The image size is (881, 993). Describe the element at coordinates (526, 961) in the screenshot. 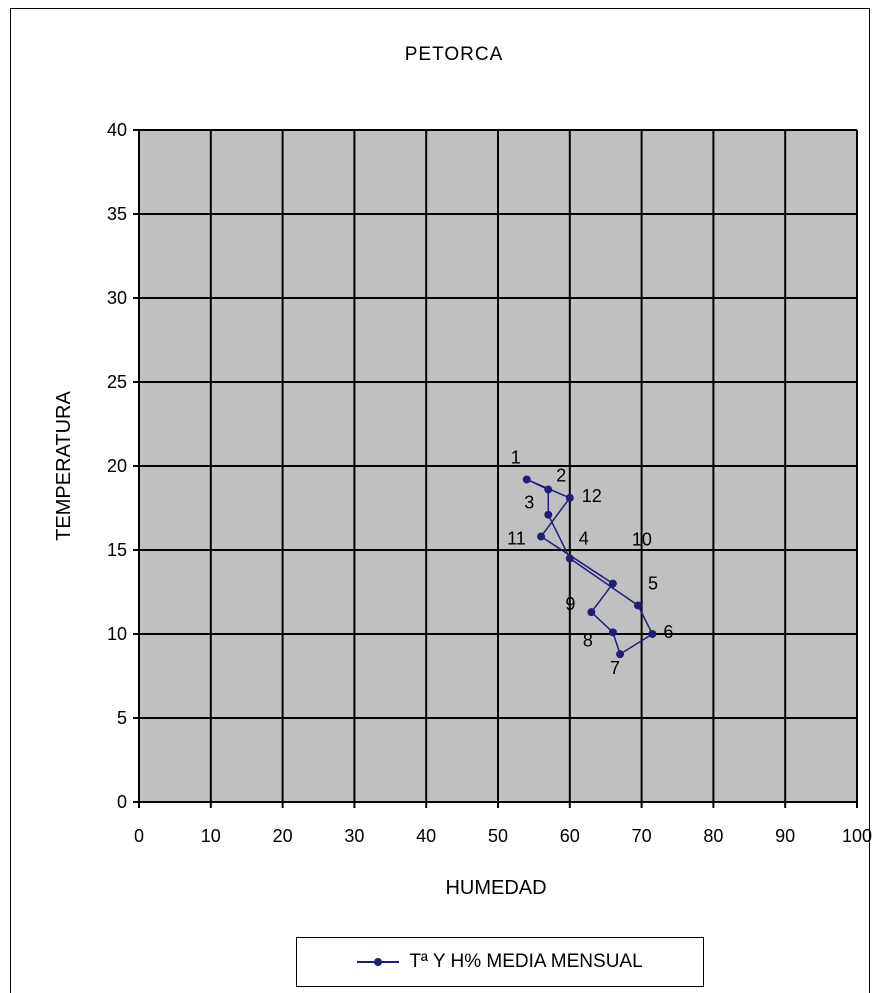

I see `legend-label: Tª Y H% MEDIA MENSUAL` at that location.